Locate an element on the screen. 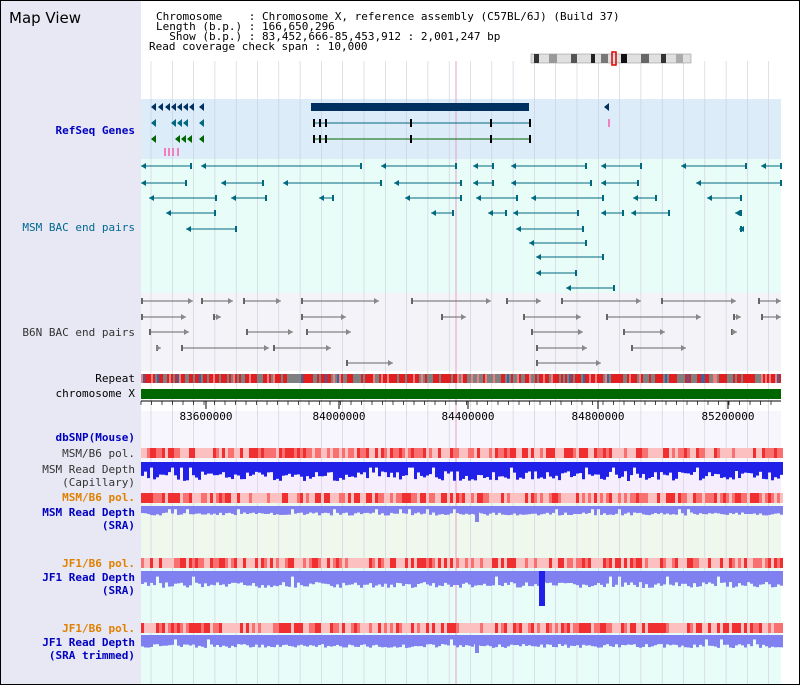 The image size is (800, 685). track-label-b6n-bac: B6N BAC end pairs is located at coordinates (78, 332).